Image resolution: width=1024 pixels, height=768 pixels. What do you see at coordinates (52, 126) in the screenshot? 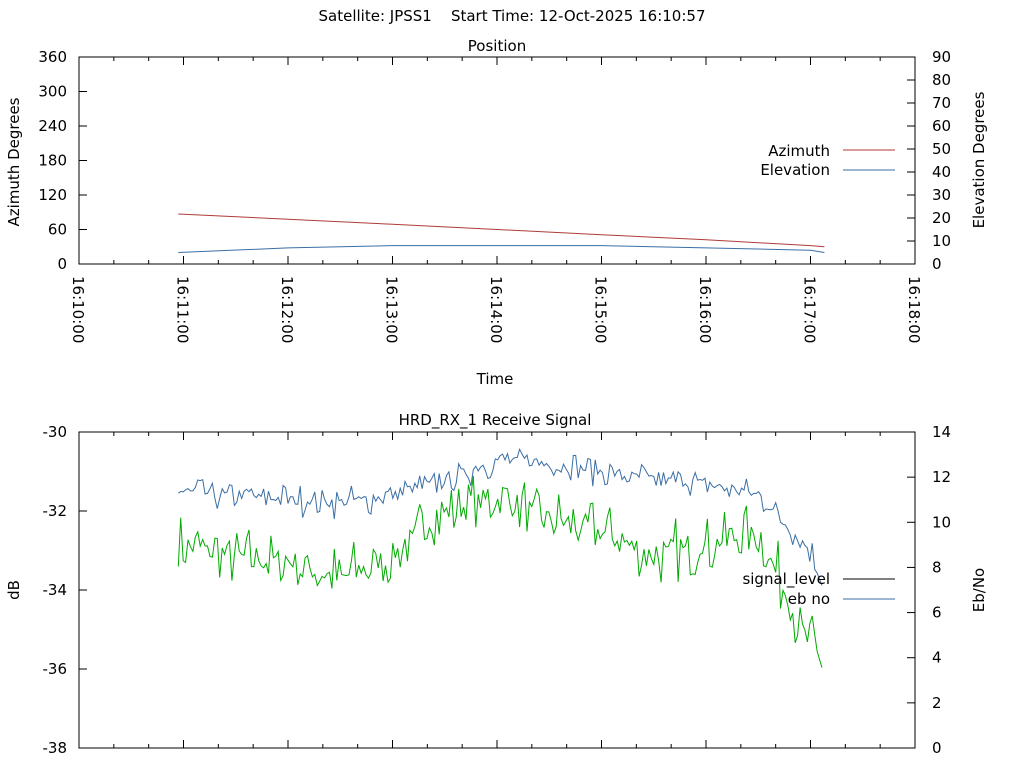
I see `azimuth-tick-label: 240` at bounding box center [52, 126].